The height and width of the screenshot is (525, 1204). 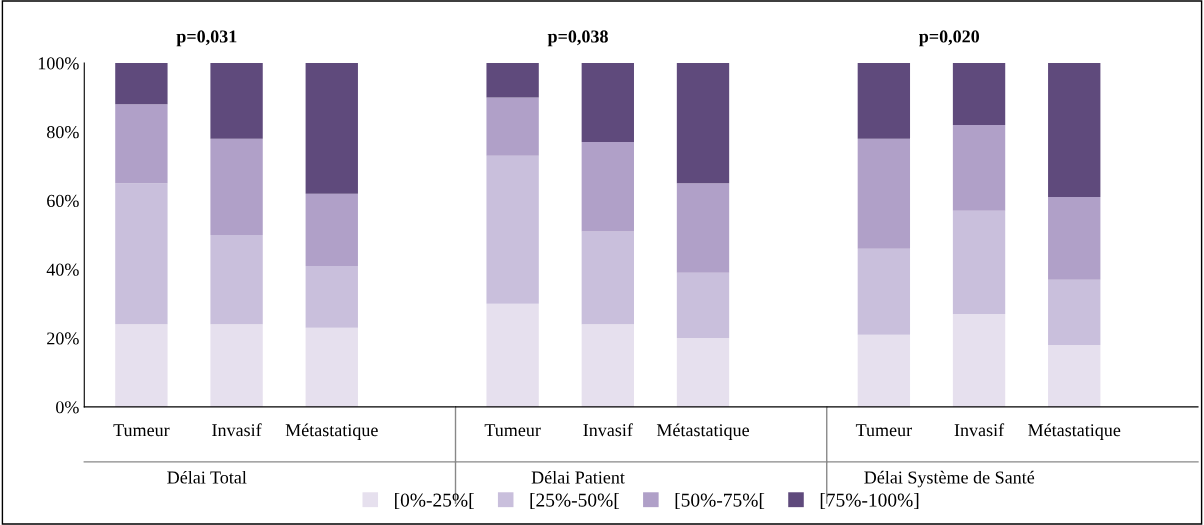 I want to click on chart-title: p=0,031, so click(x=206, y=38).